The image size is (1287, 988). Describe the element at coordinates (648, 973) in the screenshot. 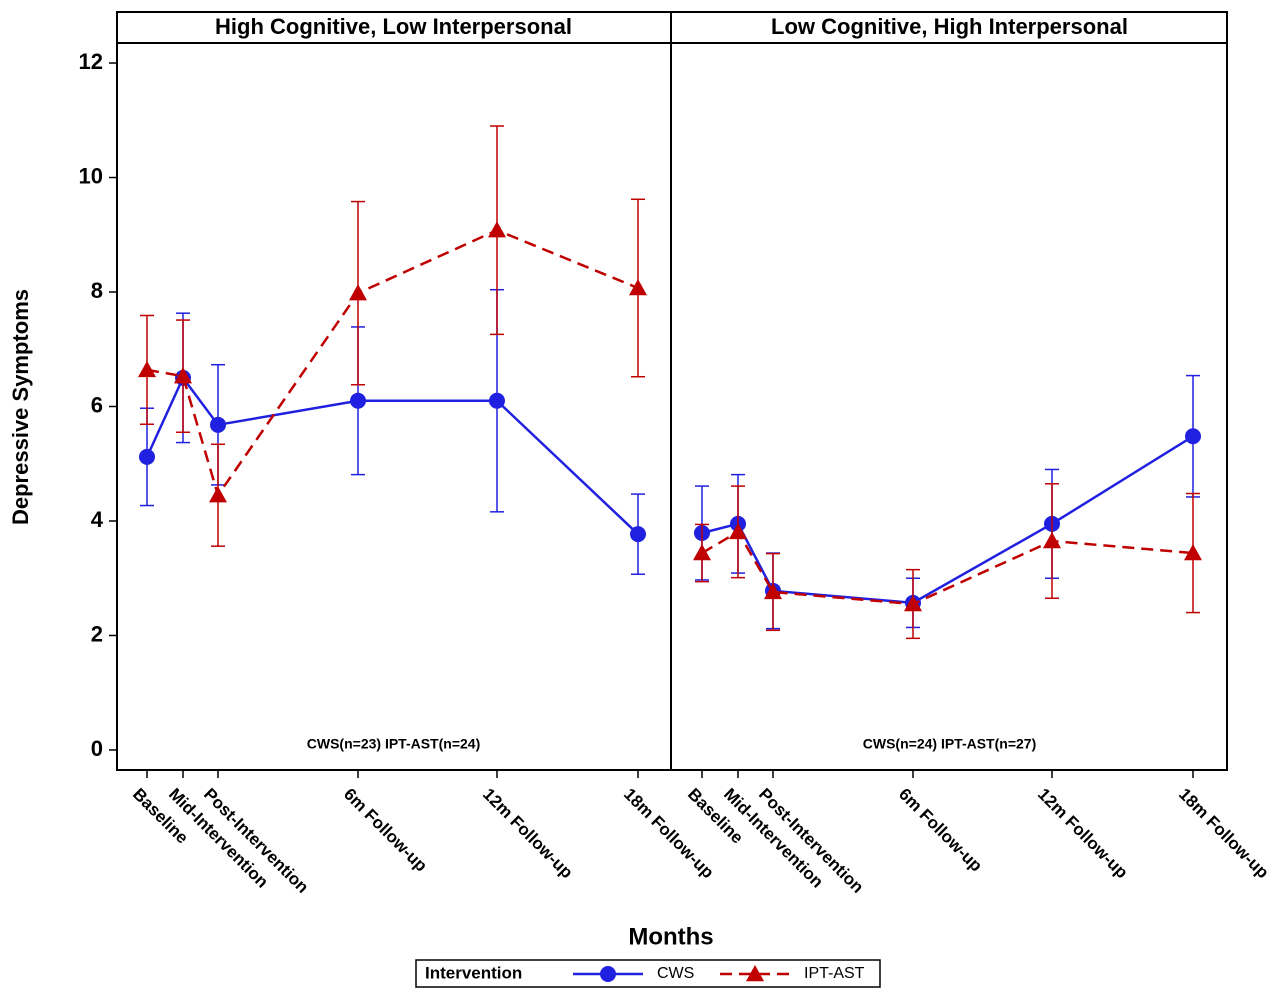

I see `legend-box` at that location.